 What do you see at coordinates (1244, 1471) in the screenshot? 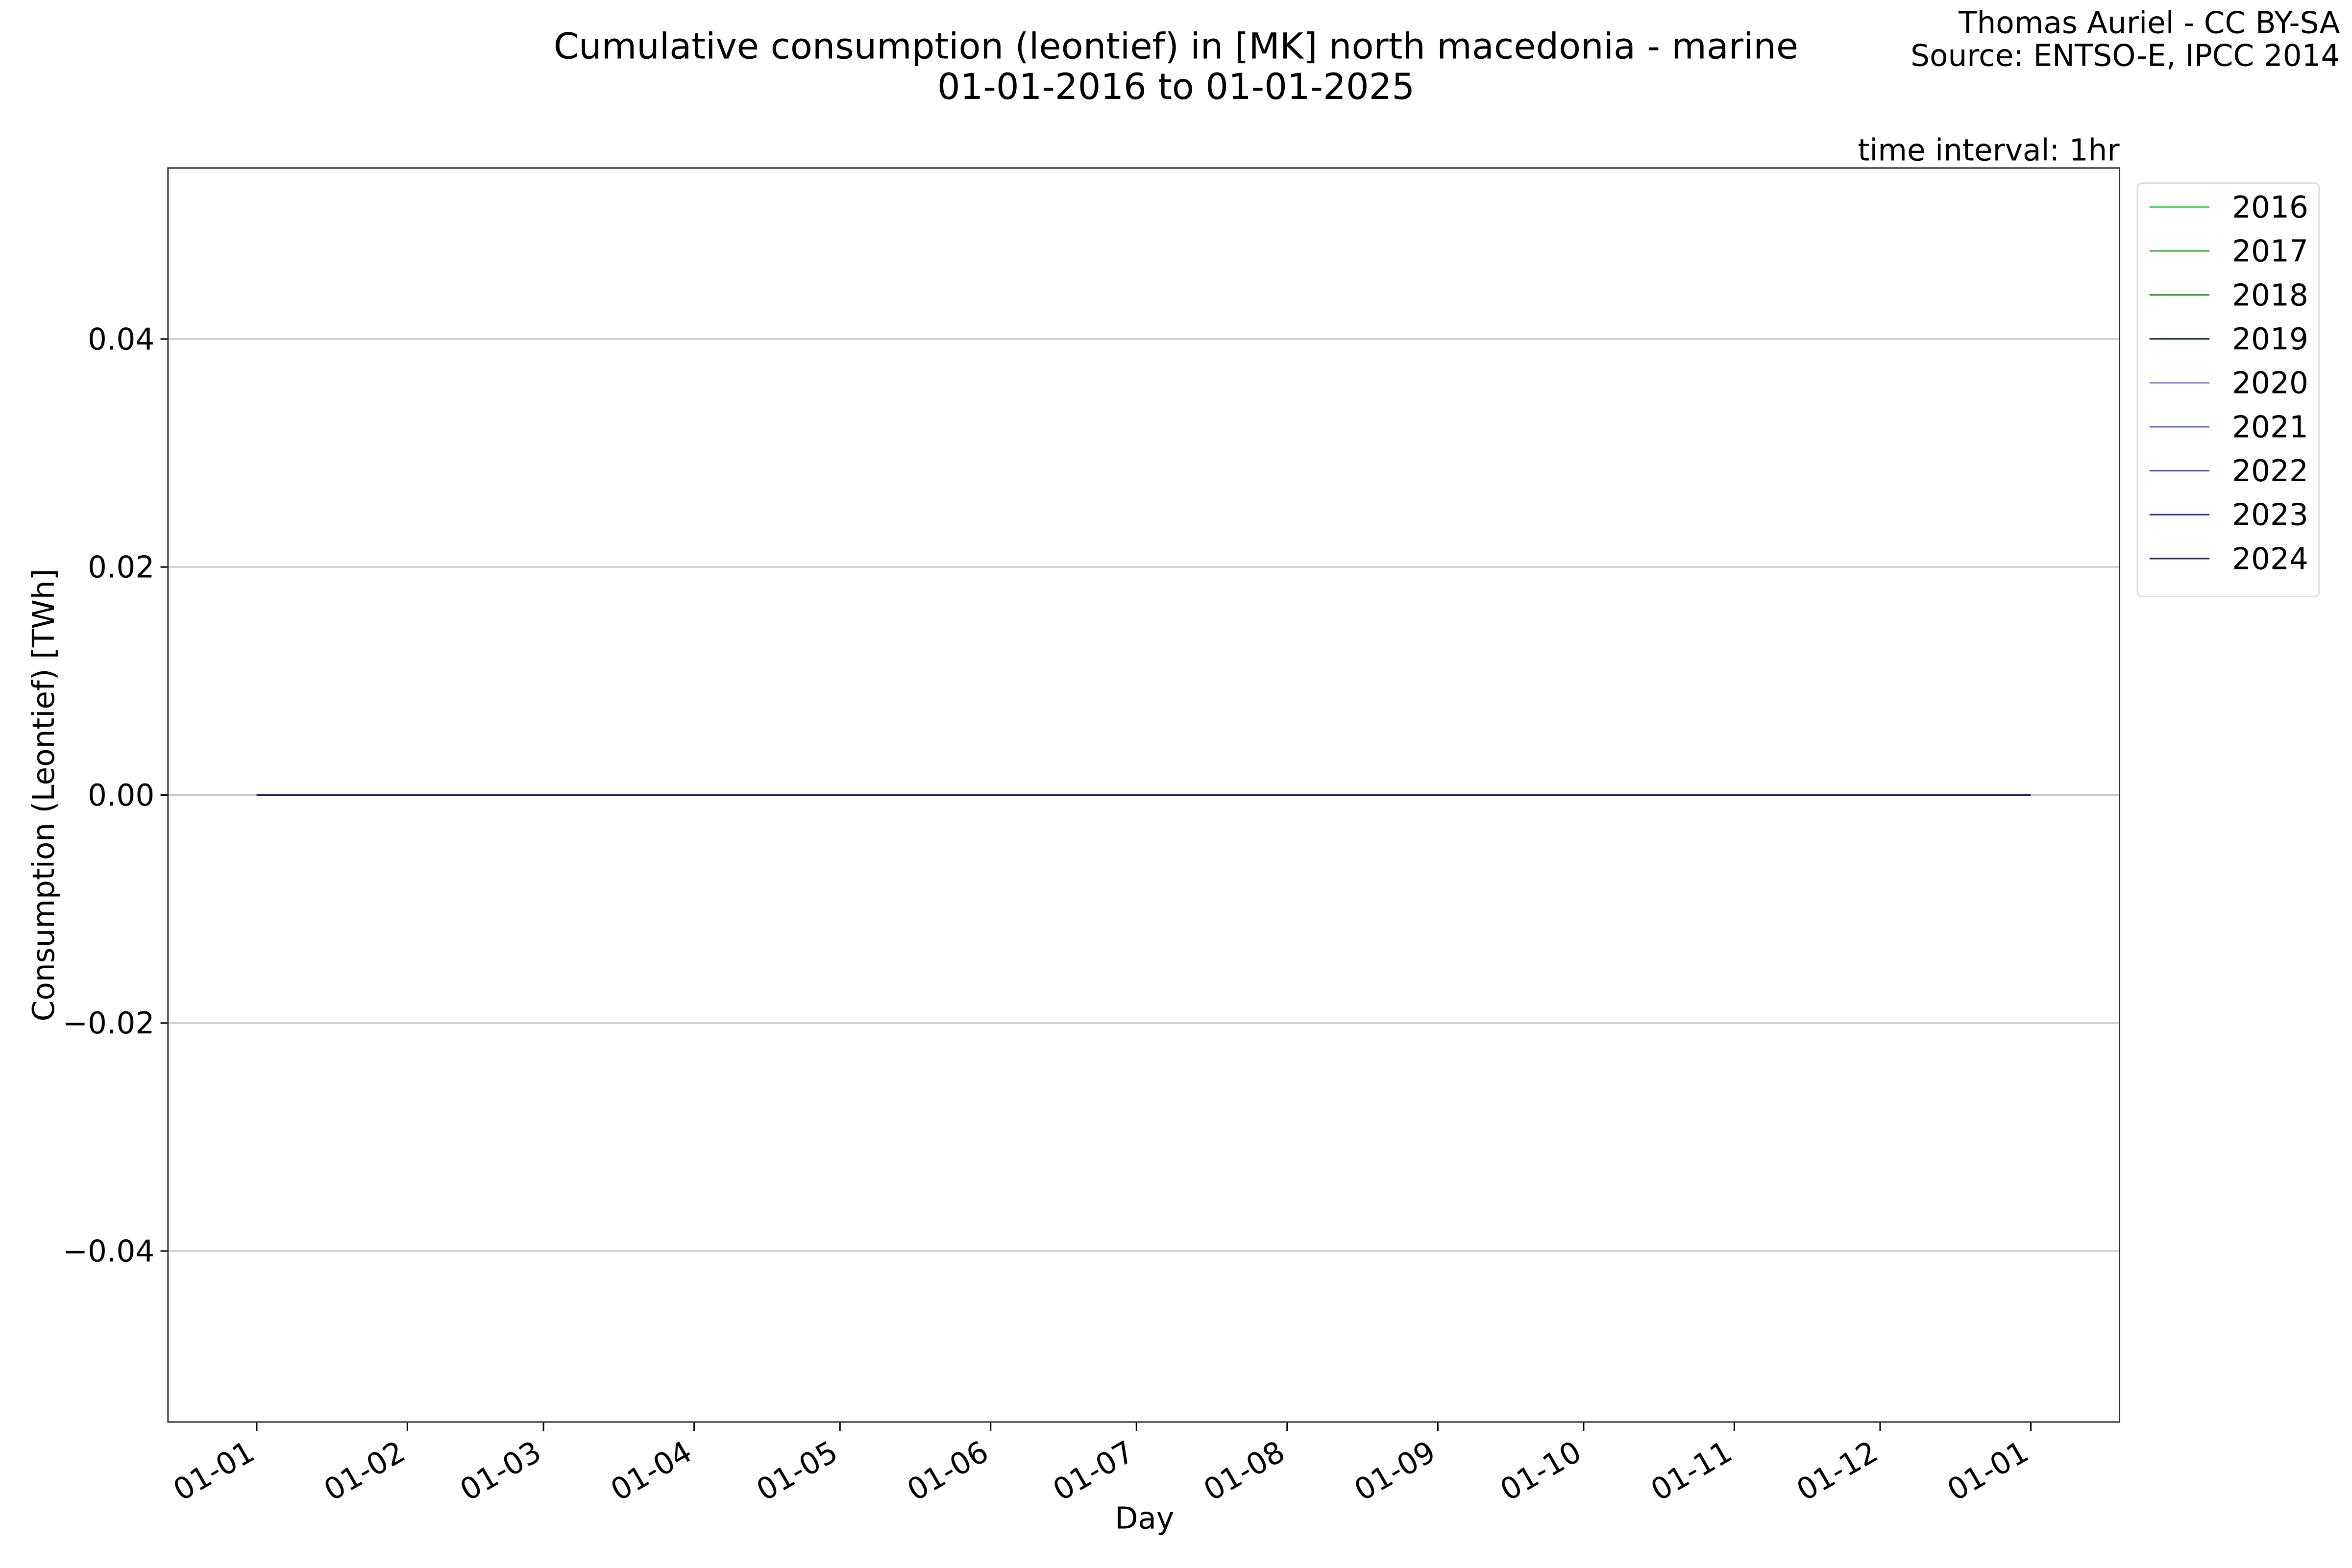
I see `x-tick-label: 01-08` at bounding box center [1244, 1471].